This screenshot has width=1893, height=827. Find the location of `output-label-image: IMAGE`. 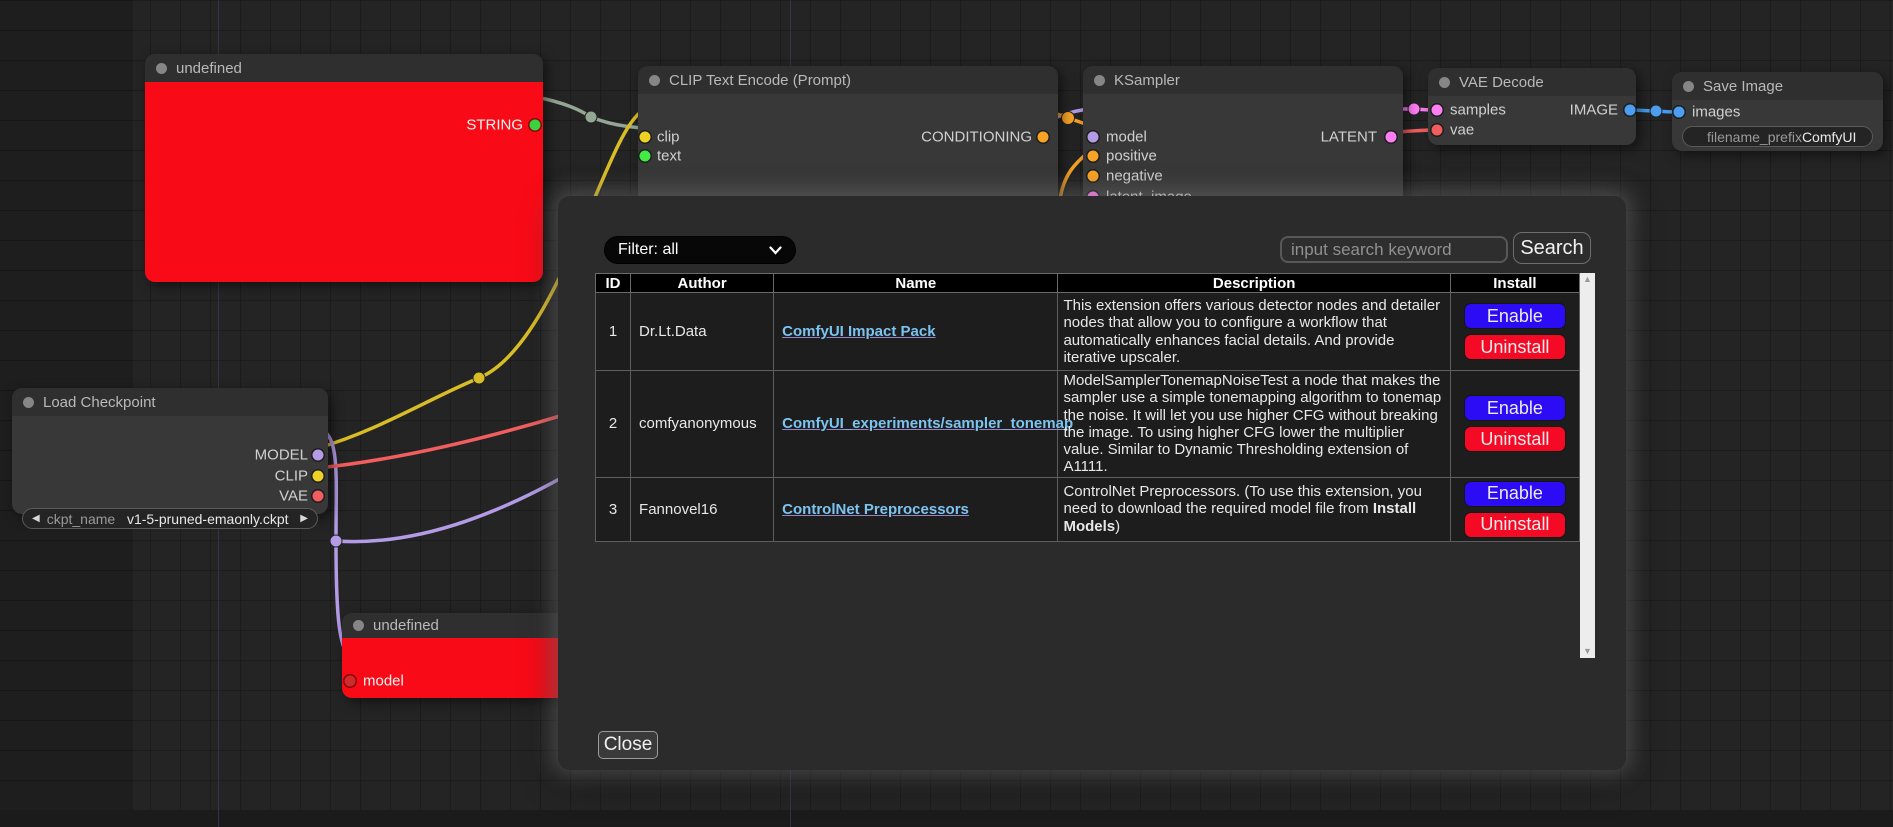

output-label-image: IMAGE is located at coordinates (1593, 110).